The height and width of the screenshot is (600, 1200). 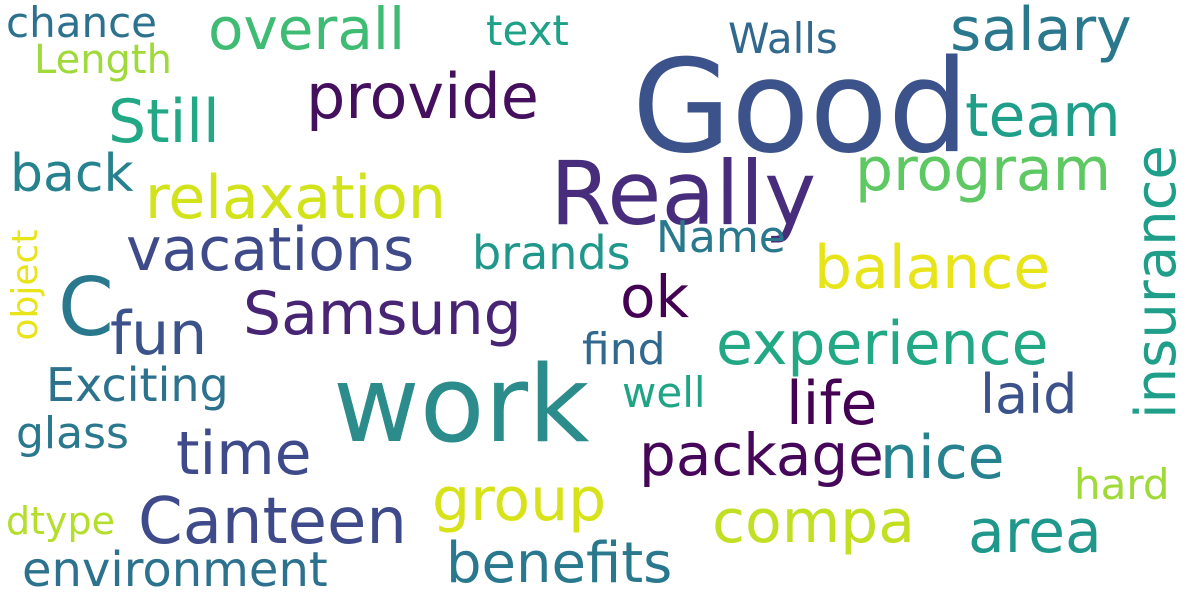 What do you see at coordinates (244, 454) in the screenshot?
I see `word-time: time` at bounding box center [244, 454].